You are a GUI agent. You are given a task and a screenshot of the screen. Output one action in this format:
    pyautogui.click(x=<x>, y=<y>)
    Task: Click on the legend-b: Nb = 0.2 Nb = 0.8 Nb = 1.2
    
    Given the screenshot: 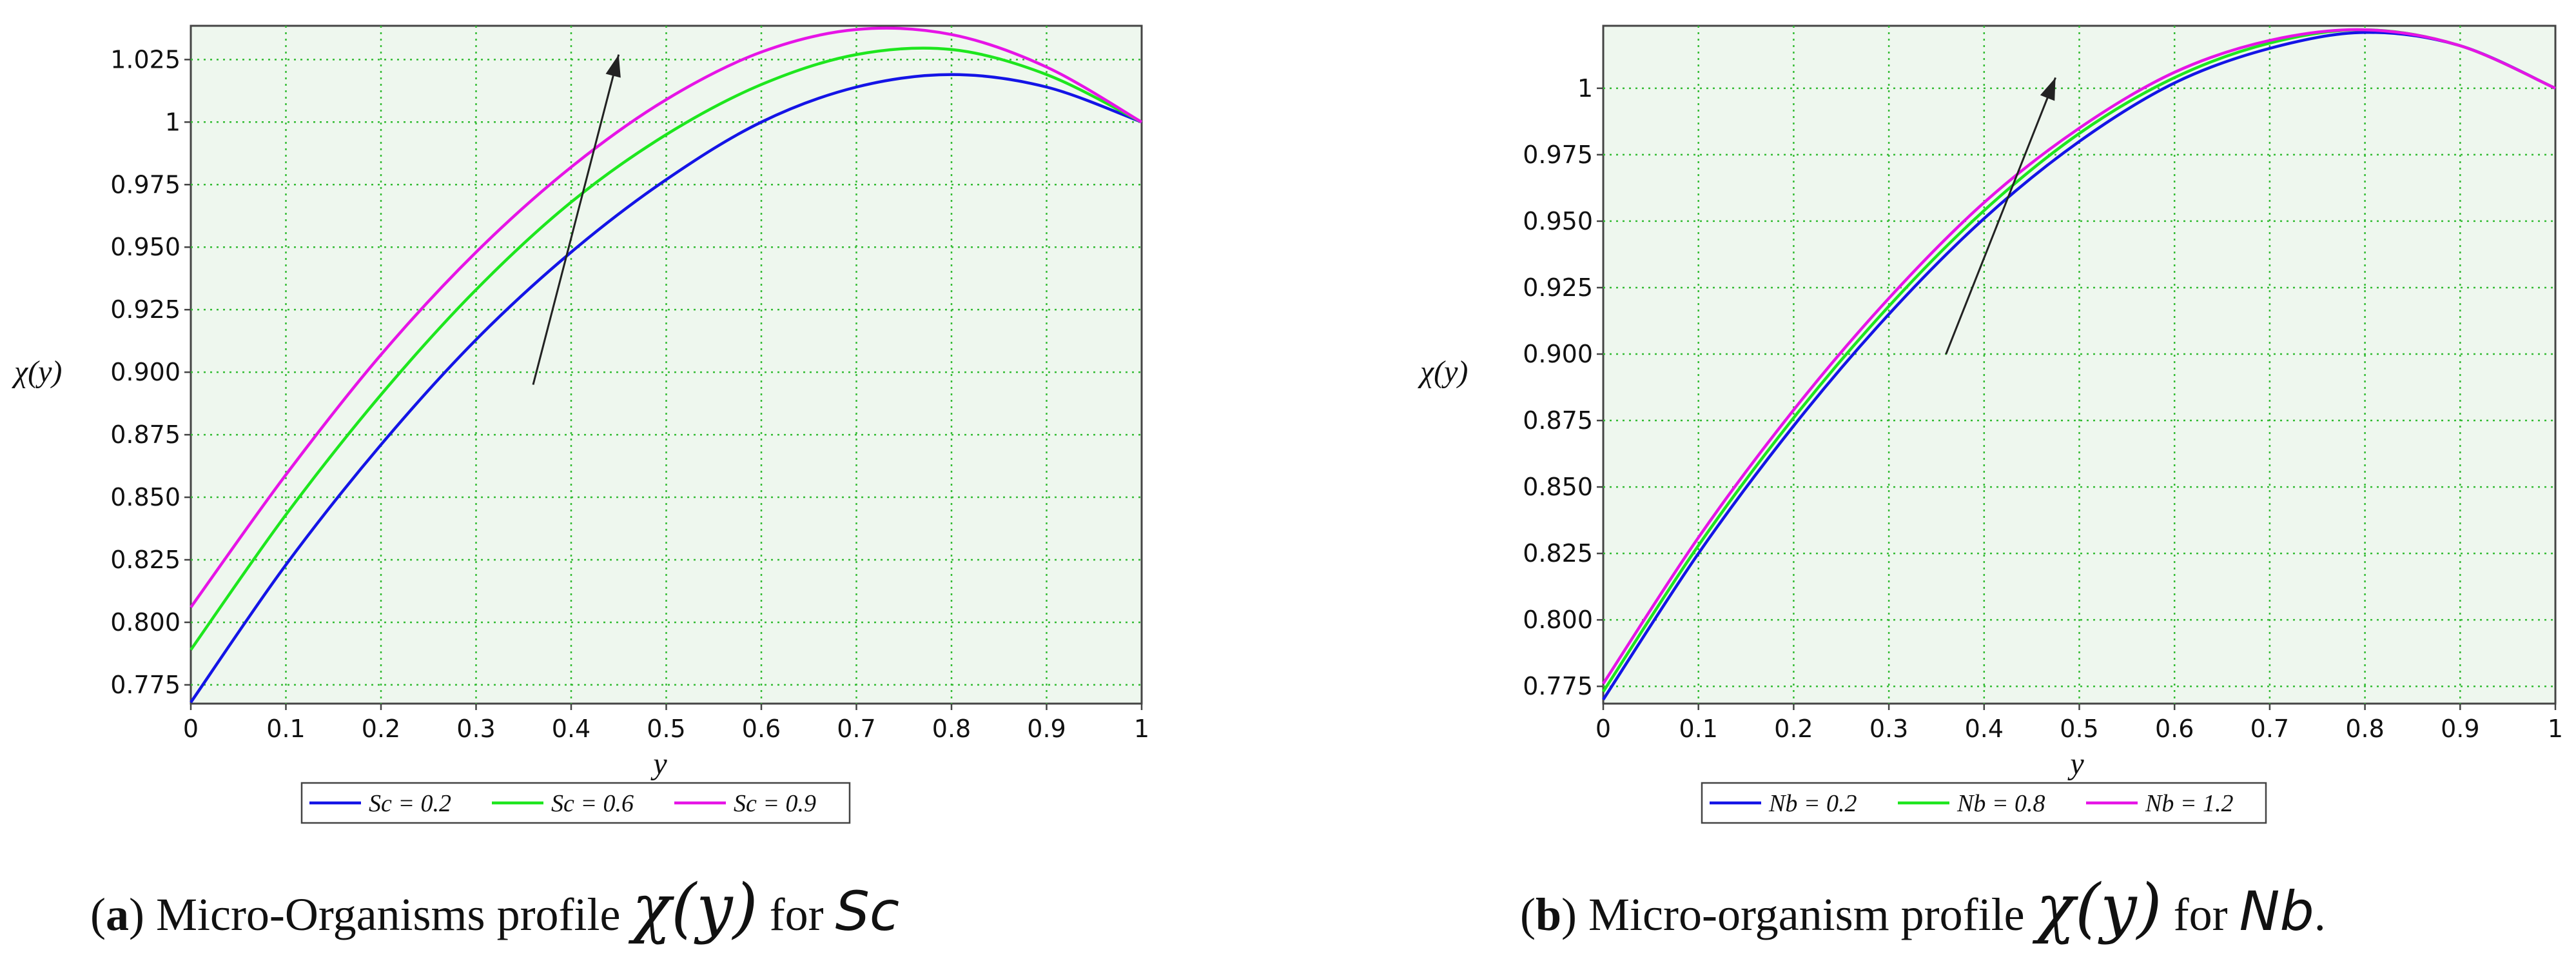 What is the action you would take?
    pyautogui.click(x=1984, y=803)
    